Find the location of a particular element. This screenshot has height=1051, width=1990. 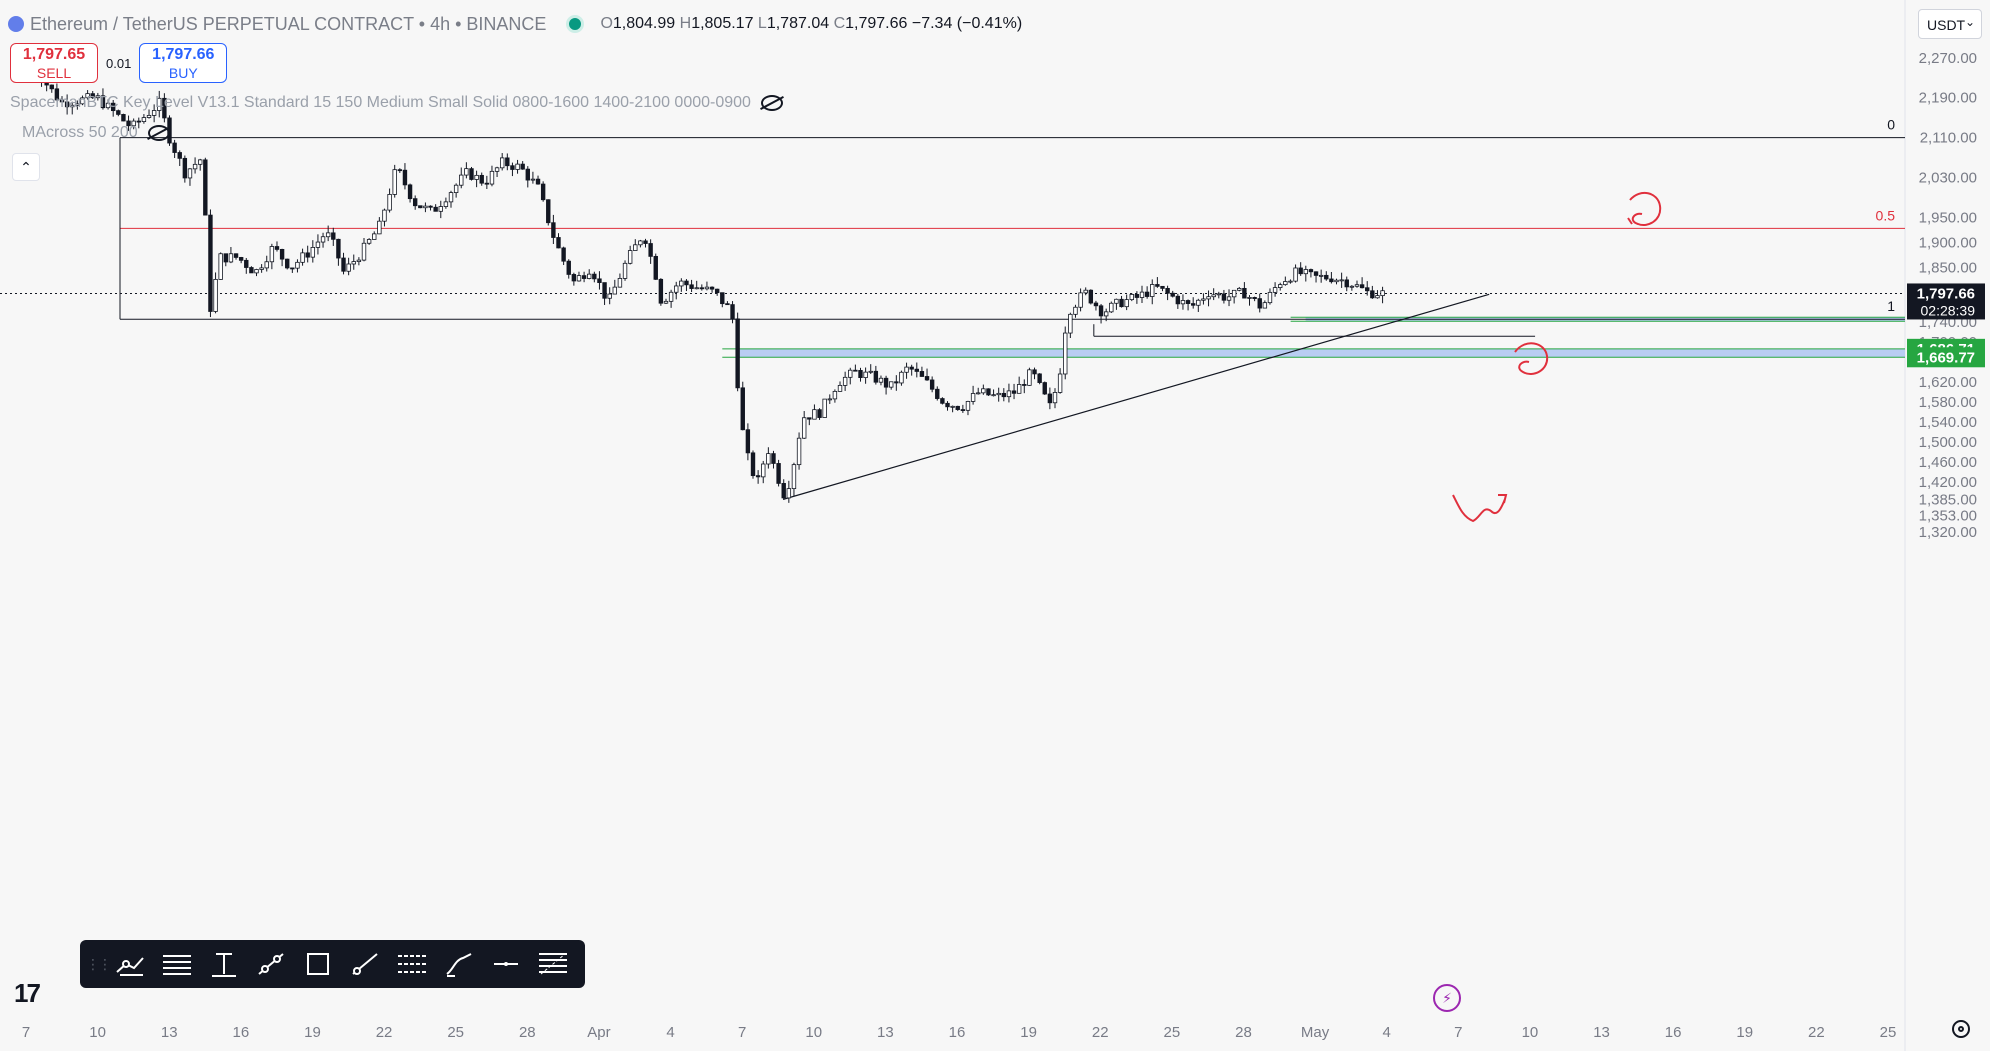

time-tick-label: 28 is located at coordinates (1243, 1032).